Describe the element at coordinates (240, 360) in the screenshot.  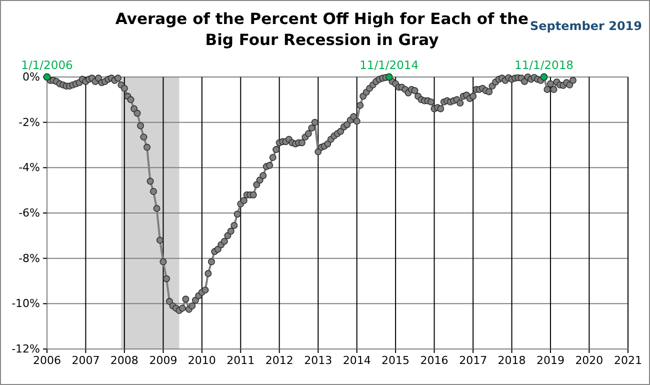
I see `x-tick-label: 2011` at that location.